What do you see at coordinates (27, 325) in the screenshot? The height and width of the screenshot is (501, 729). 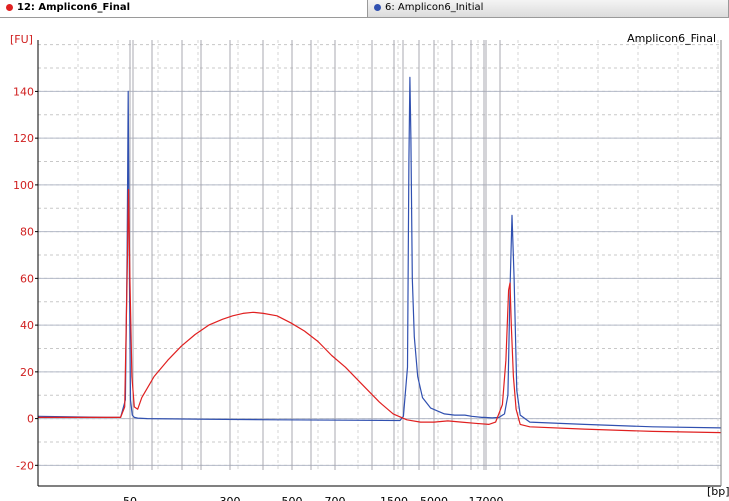 I see `y-tick-label: 40` at bounding box center [27, 325].